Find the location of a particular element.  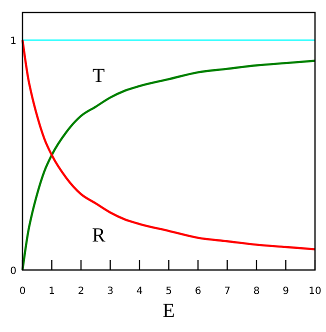

x-tick-label: 5 is located at coordinates (169, 291).